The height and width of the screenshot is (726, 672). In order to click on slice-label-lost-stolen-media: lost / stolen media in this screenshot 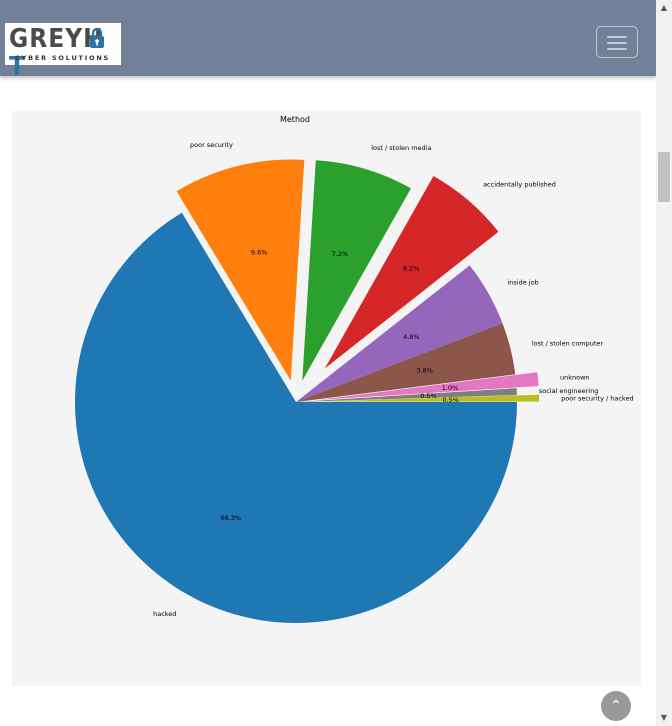, I will do `click(401, 148)`.